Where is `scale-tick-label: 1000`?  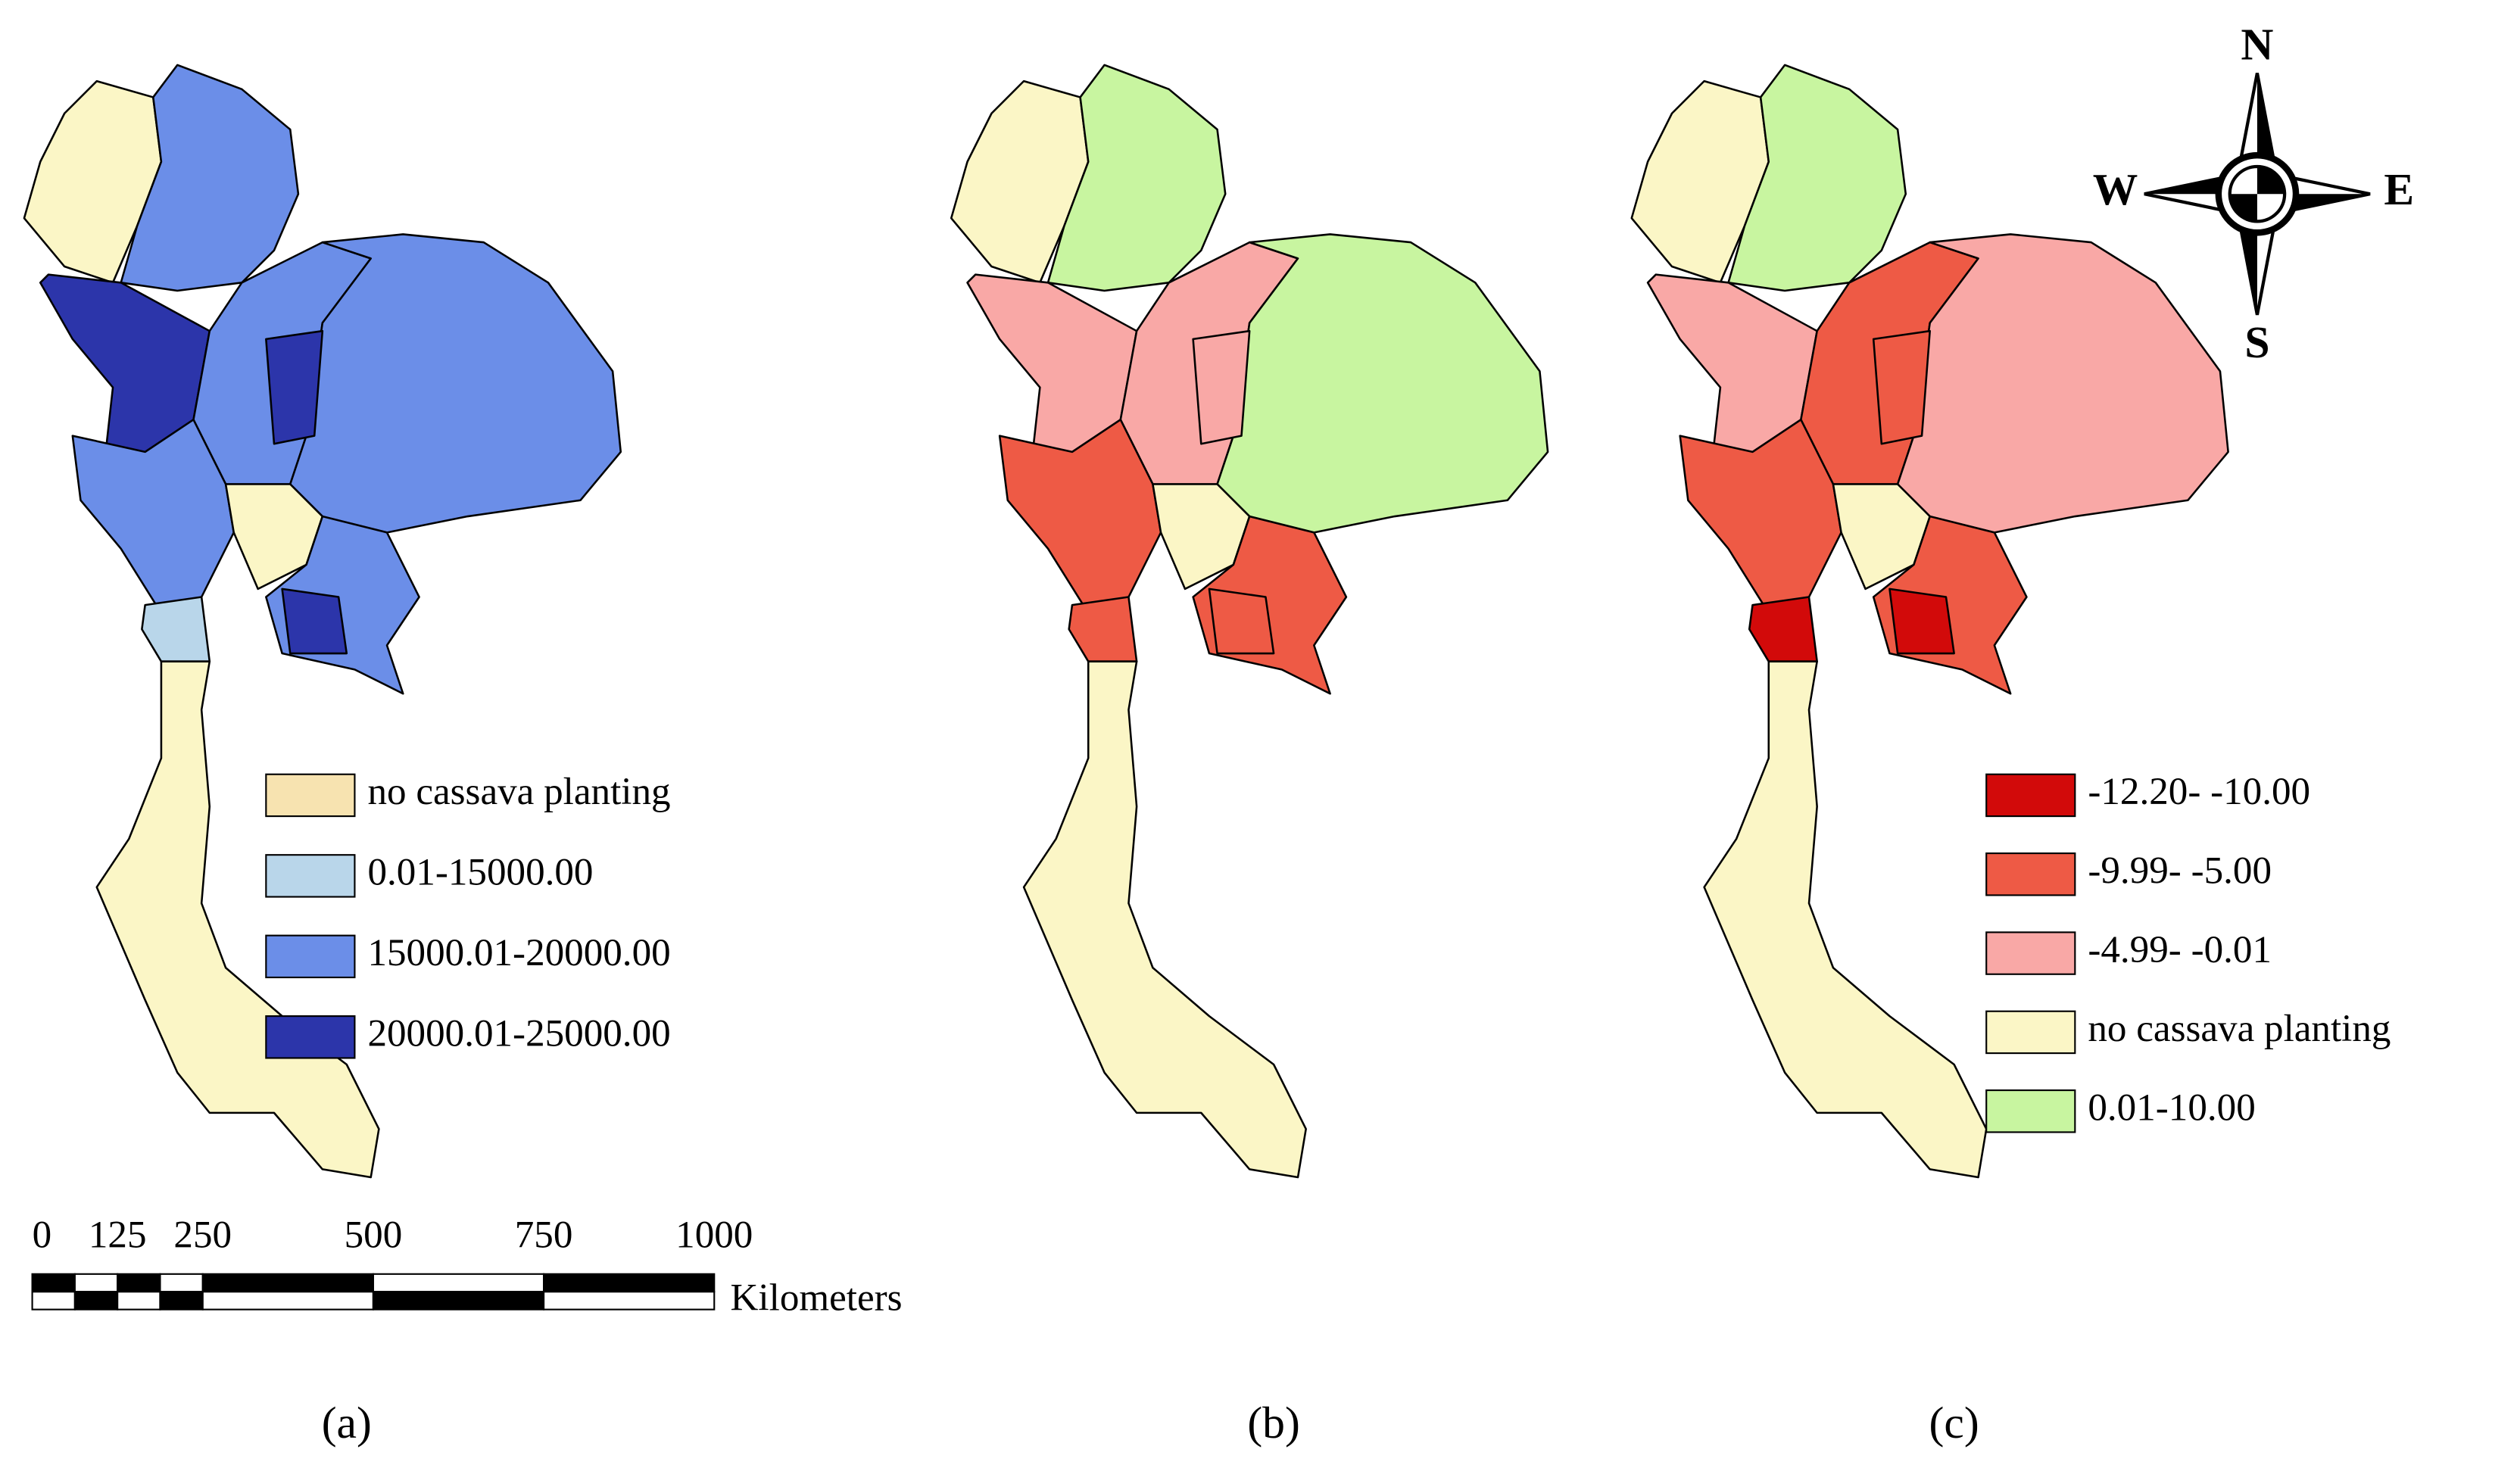 scale-tick-label: 1000 is located at coordinates (714, 1235).